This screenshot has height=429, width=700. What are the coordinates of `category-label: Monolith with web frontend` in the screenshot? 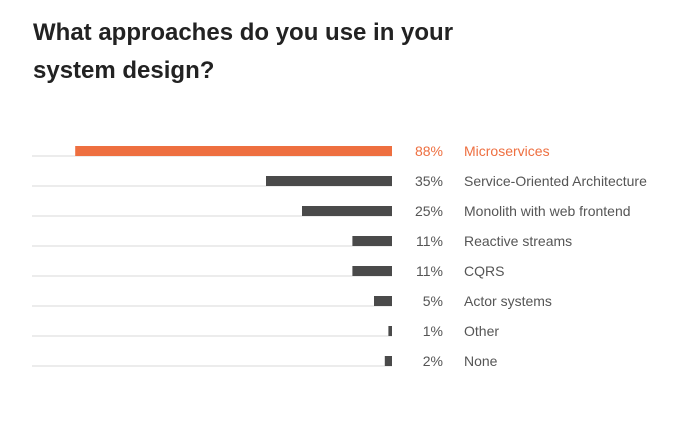 It's located at (547, 211).